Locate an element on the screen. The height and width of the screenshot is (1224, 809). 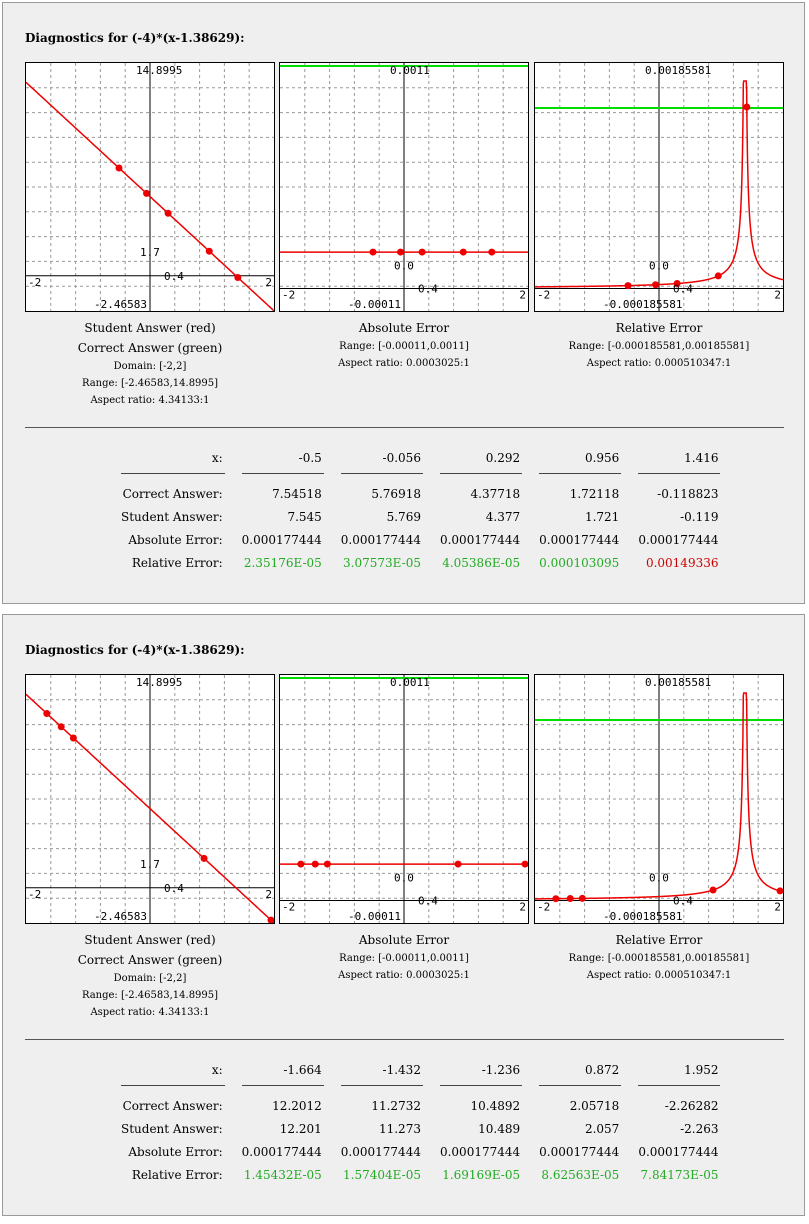
x-value: 0.292 is located at coordinates (503, 458).